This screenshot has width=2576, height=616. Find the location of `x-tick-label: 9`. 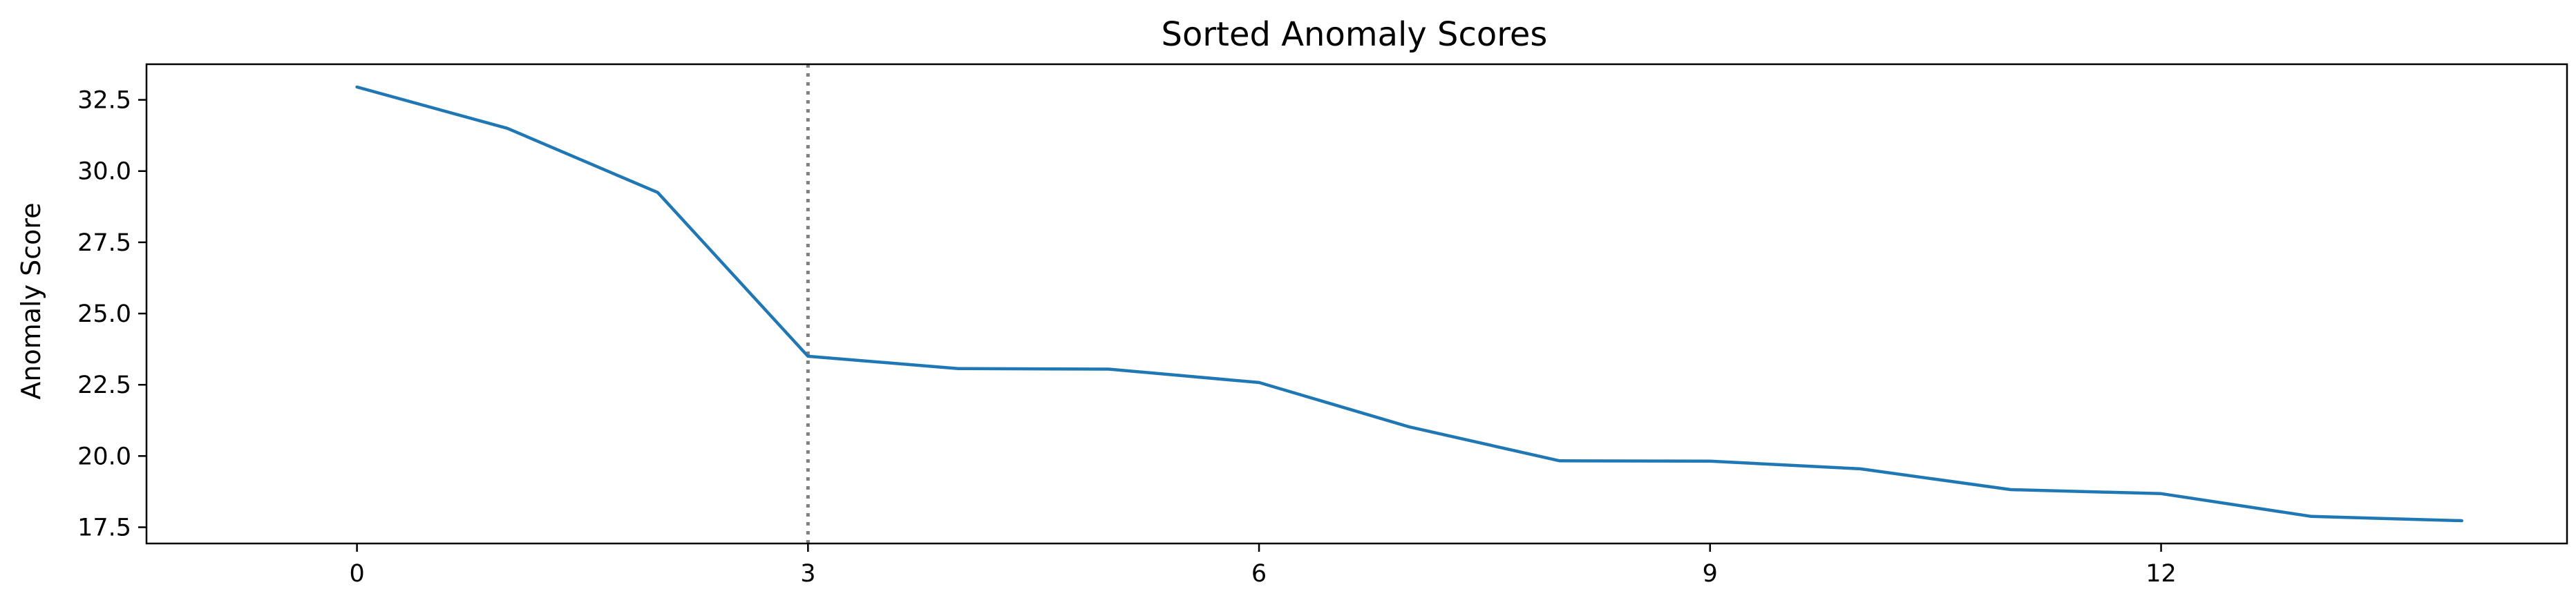

x-tick-label: 9 is located at coordinates (1710, 574).